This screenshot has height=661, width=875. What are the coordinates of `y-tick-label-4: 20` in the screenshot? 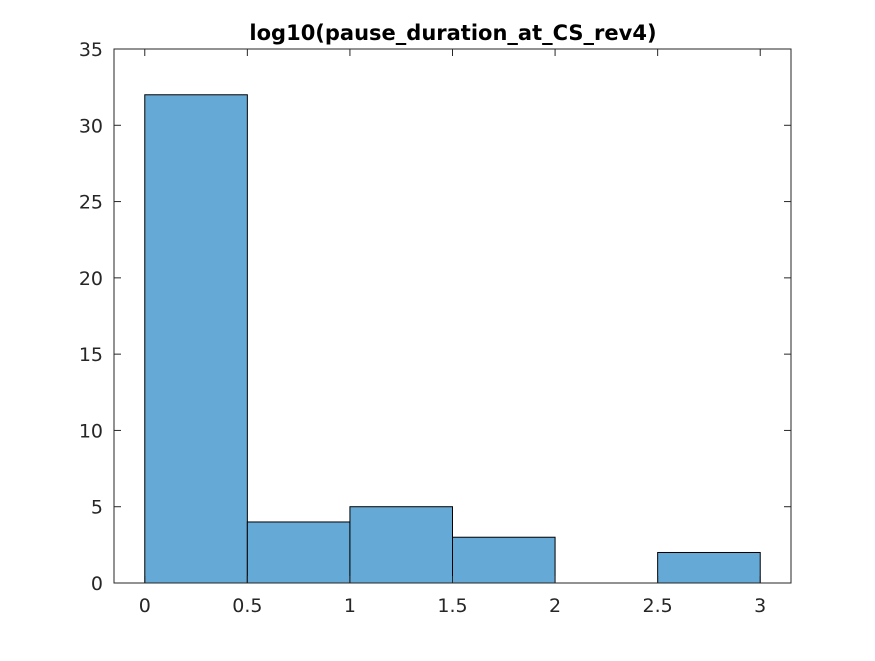 It's located at (91, 279).